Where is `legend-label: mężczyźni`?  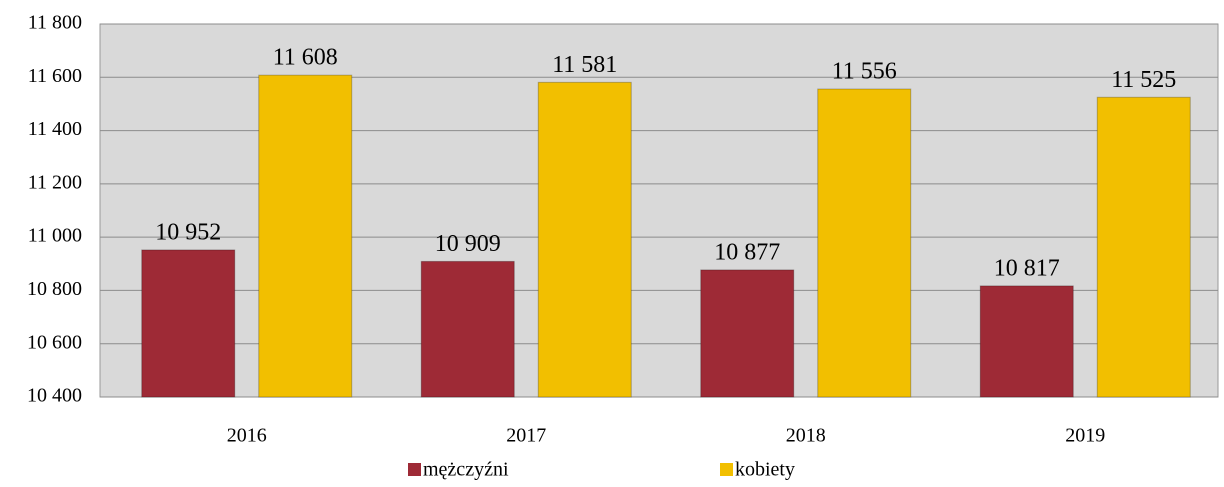 legend-label: mężczyźni is located at coordinates (466, 470).